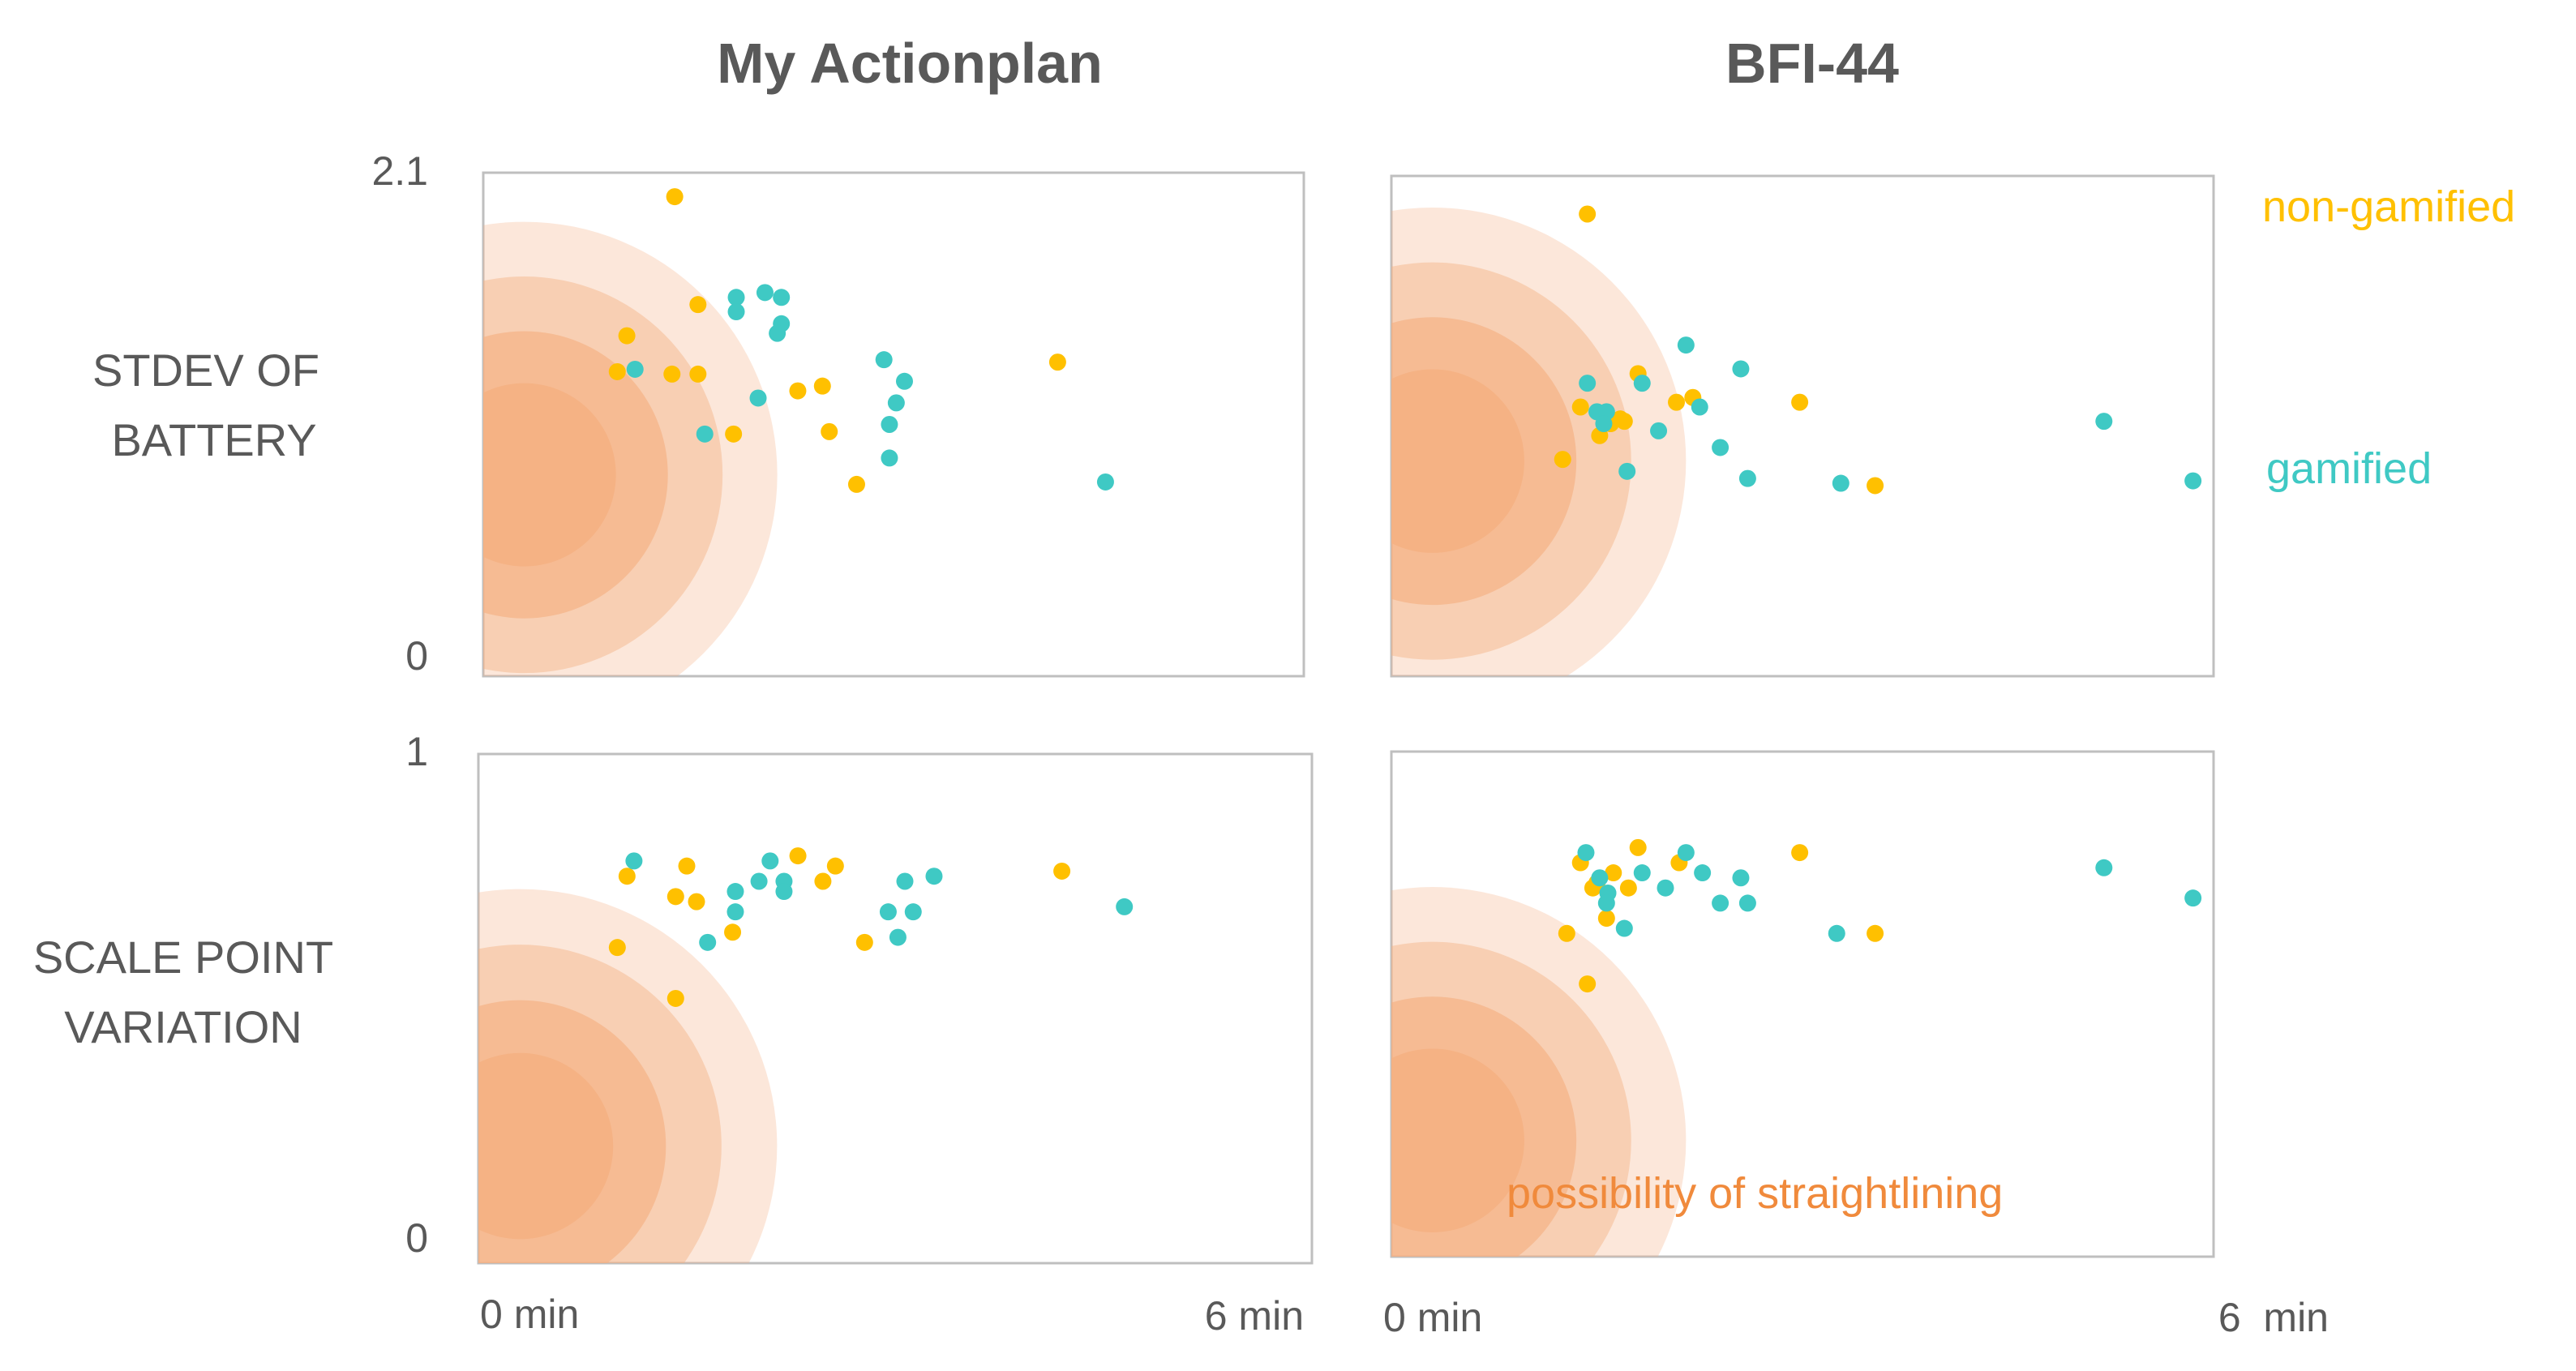  Describe the element at coordinates (1889, 893) in the screenshot. I see `series-gamified-bfi-scale` at that location.